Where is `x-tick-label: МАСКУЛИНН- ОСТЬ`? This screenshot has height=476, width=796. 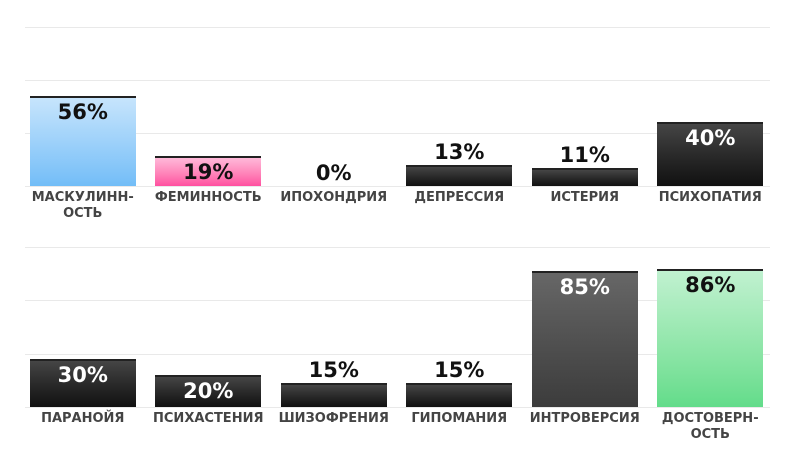
x-tick-label: МАСКУЛИНН- ОСТЬ is located at coordinates (82, 205).